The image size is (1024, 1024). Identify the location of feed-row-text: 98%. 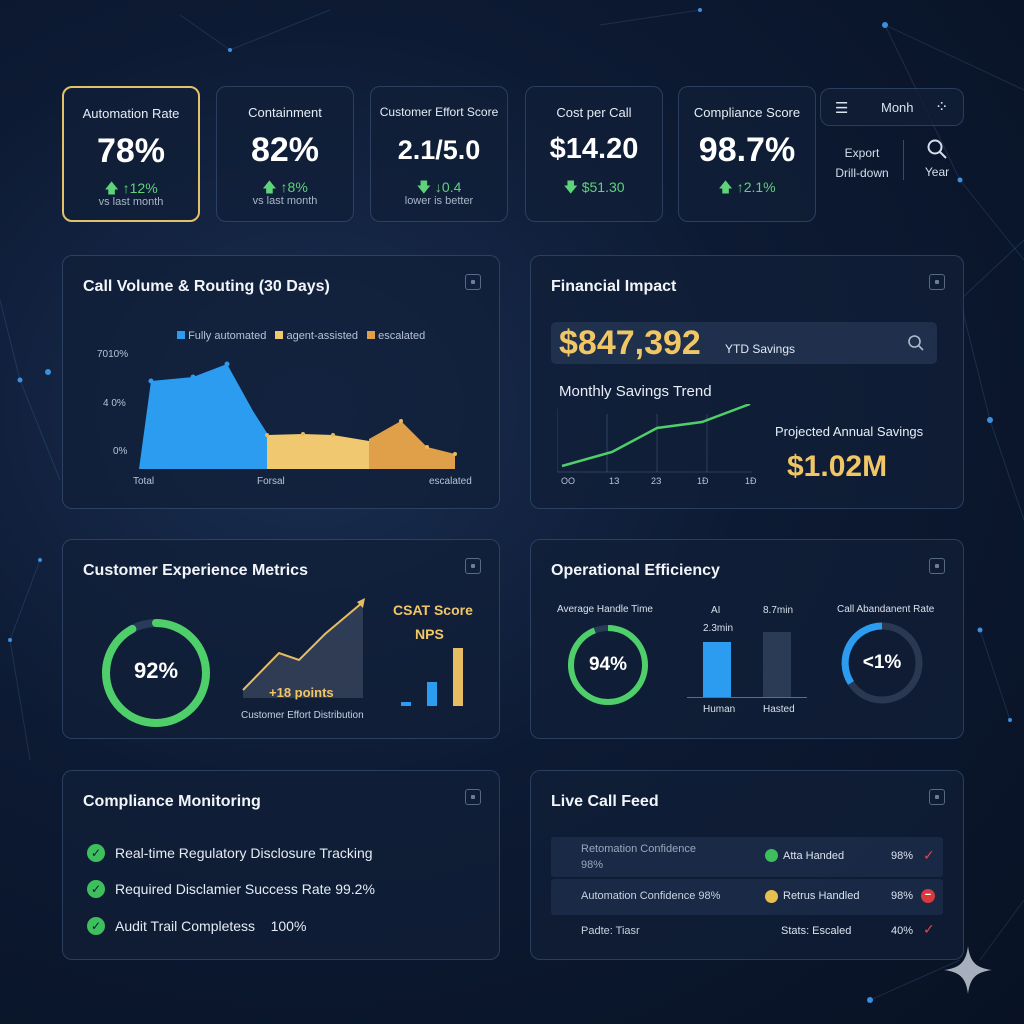
(592, 865).